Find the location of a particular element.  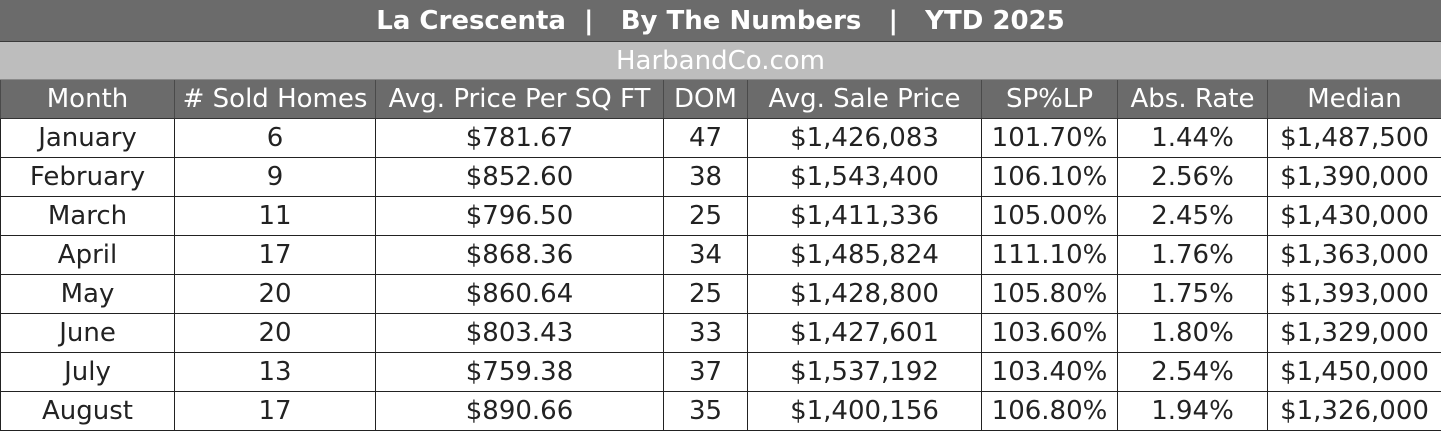

cell-abs-rate: 2.45% is located at coordinates (1193, 216).